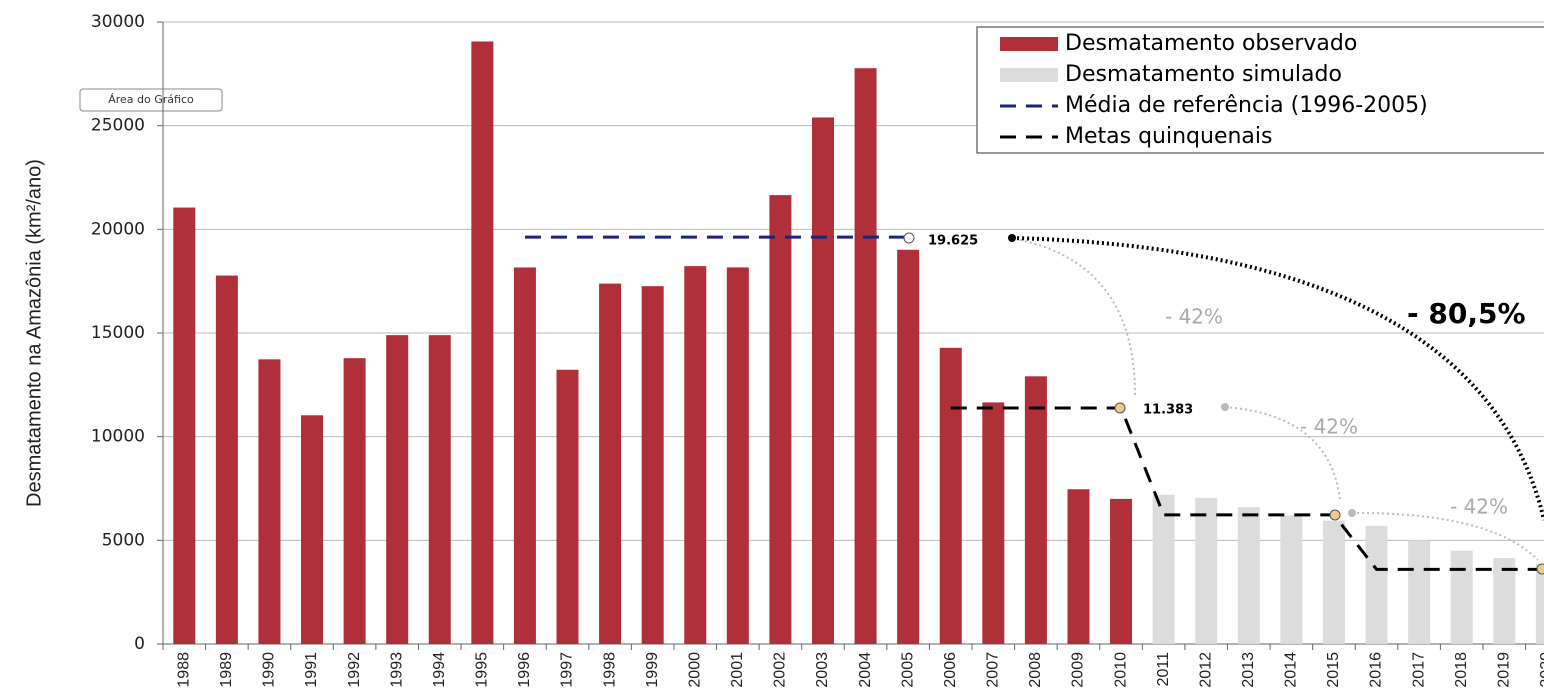 The height and width of the screenshot is (699, 1544). I want to click on x-tick-label: 2012, so click(1205, 670).